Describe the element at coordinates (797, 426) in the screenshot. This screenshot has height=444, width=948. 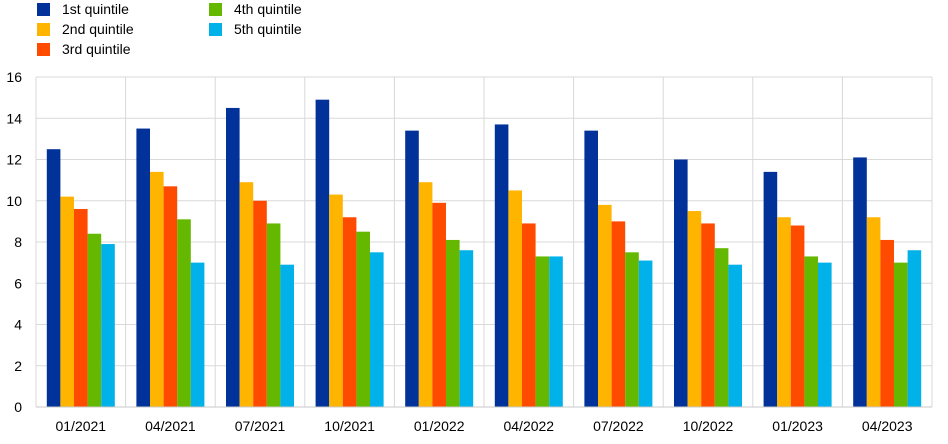
I see `x-tick-label: 01/2023` at that location.